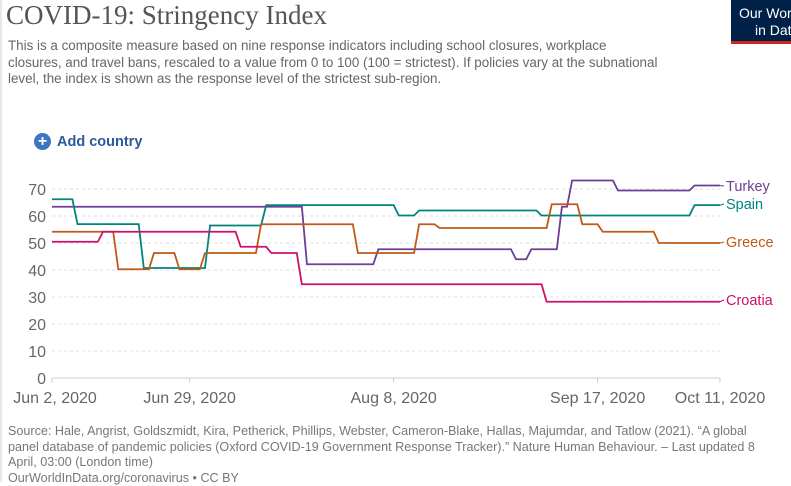  I want to click on series-label-turkey: Turkey, so click(748, 187).